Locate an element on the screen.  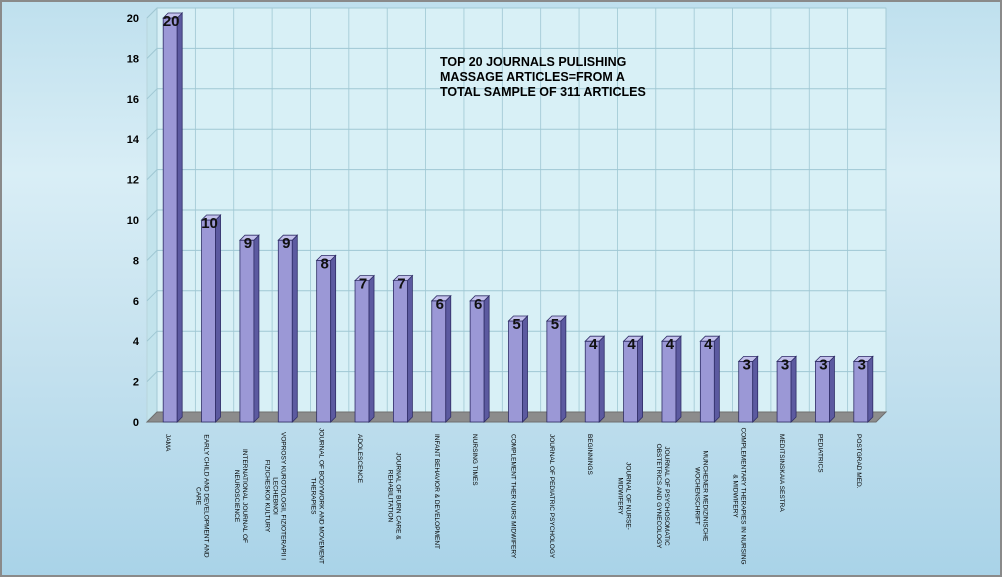
x-tick-label: JOURNAL OF PEDIATRIC PSYCHOLOGY is located at coordinates (551, 496).